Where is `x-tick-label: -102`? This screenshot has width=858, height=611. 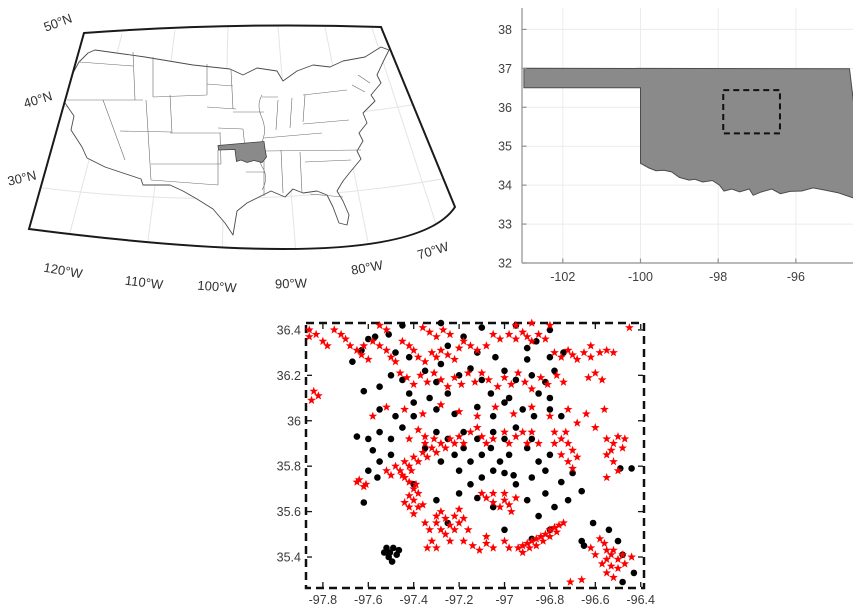
x-tick-label: -102 is located at coordinates (562, 277).